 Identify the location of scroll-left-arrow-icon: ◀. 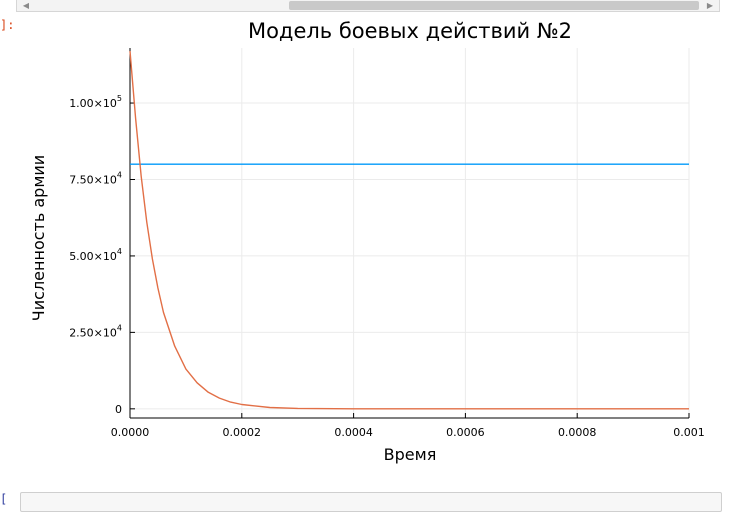
(26, 5).